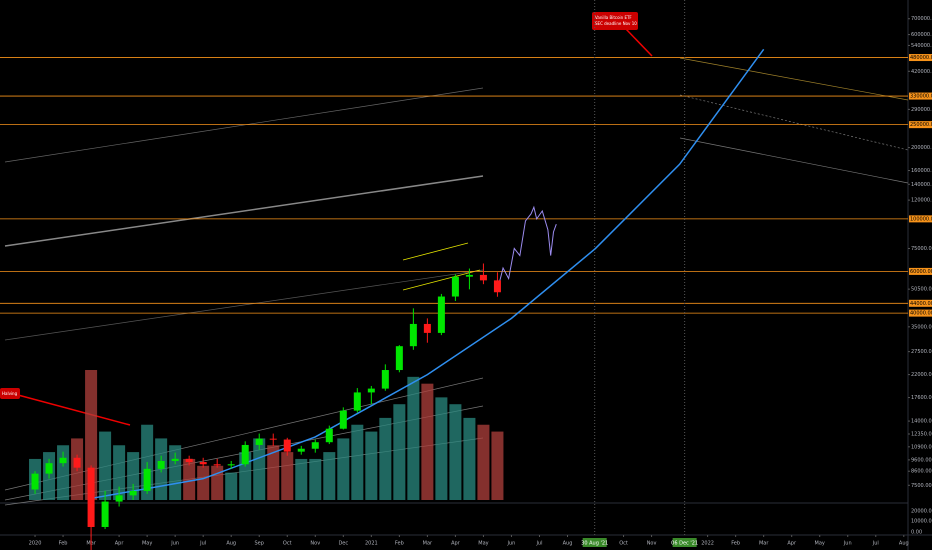 This screenshot has width=932, height=550. What do you see at coordinates (65, 407) in the screenshot?
I see `halving-note: Halving` at bounding box center [65, 407].